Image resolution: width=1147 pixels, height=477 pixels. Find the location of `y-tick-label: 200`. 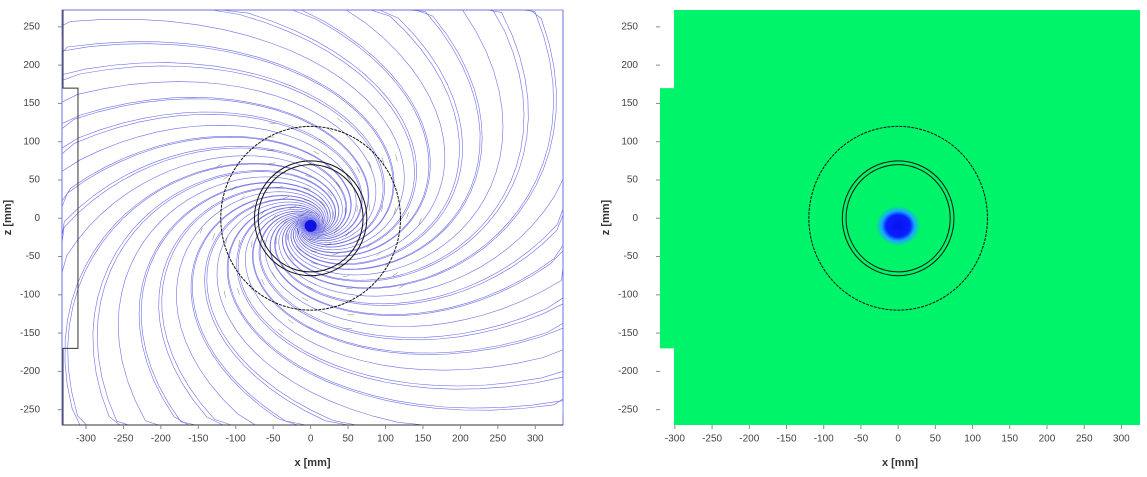

y-tick-label: 200 is located at coordinates (629, 65).